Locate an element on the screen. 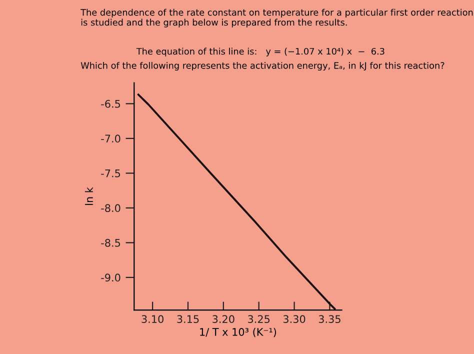  y-tick-label: -7.5 is located at coordinates (110, 174).